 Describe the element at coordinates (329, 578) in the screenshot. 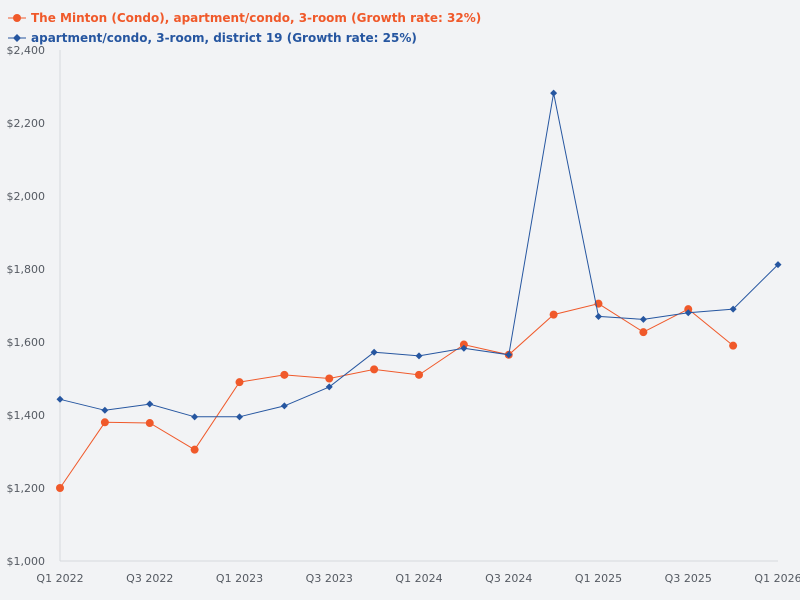

I see `x-tick-label: Q3 2023` at that location.